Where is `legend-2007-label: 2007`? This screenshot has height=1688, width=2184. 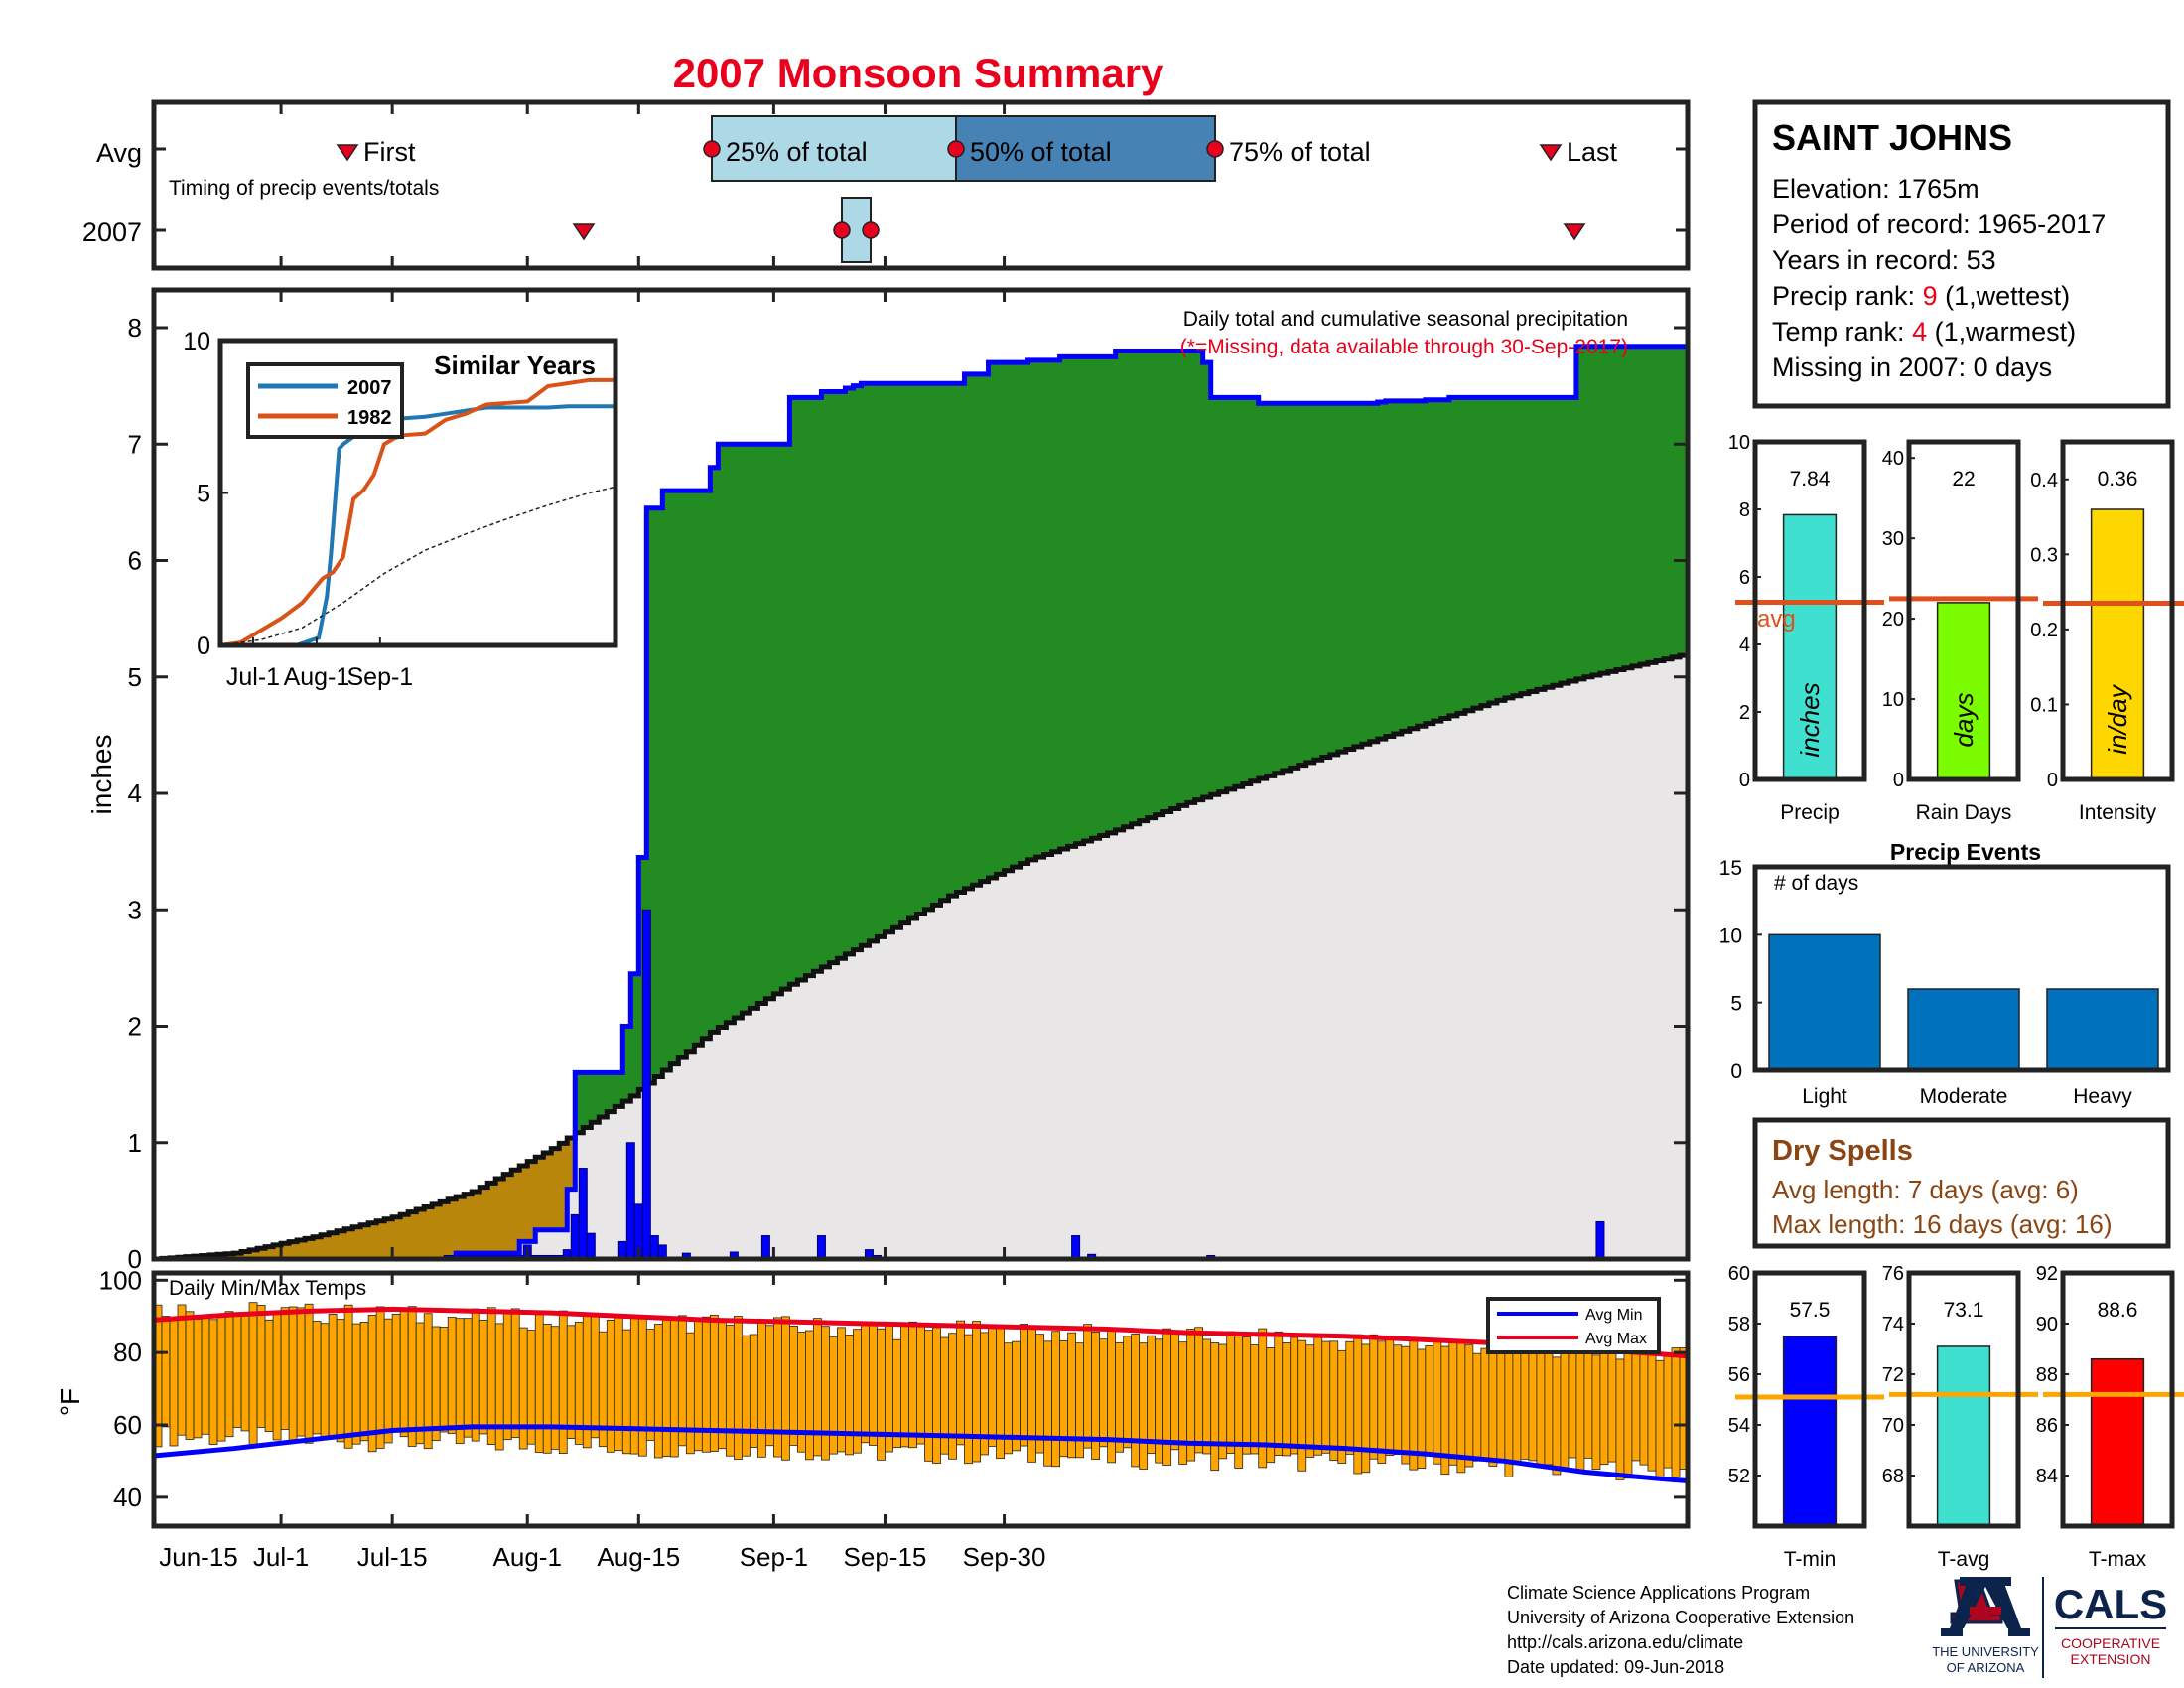 legend-2007-label: 2007 is located at coordinates (369, 388).